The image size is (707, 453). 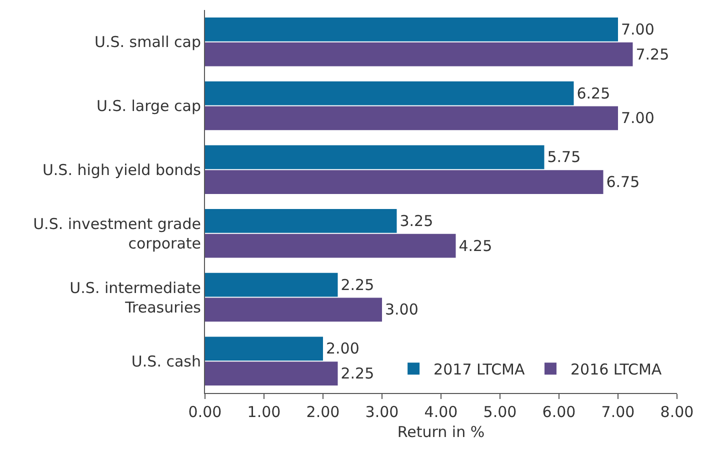 I want to click on y-tick-label: U.S. small cap, so click(x=147, y=42).